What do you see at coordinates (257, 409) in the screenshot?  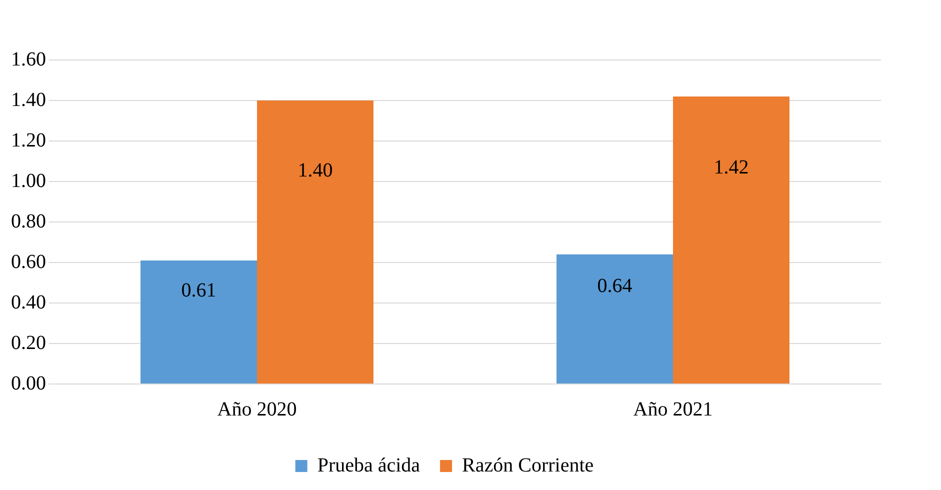 I see `x-tick-label: Año 2020` at bounding box center [257, 409].